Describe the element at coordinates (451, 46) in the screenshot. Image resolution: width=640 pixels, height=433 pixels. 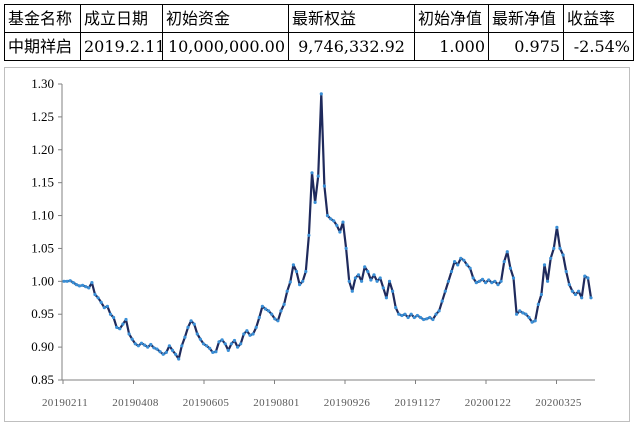
I see `cell-initial-nav: 1.000` at that location.